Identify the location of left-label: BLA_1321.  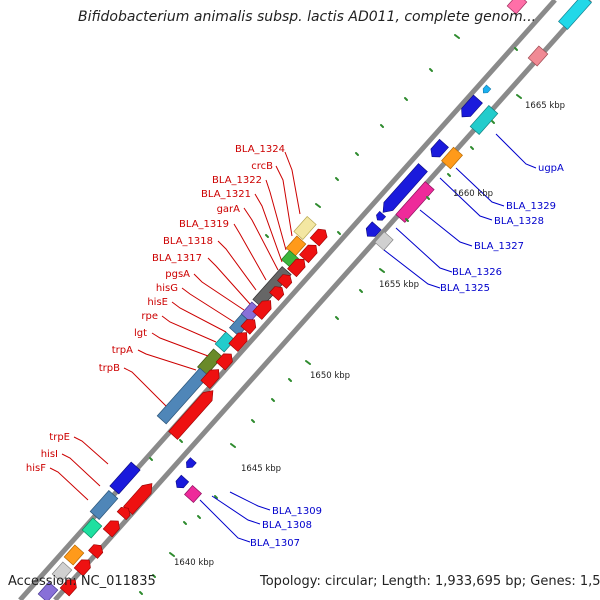
(226, 194).